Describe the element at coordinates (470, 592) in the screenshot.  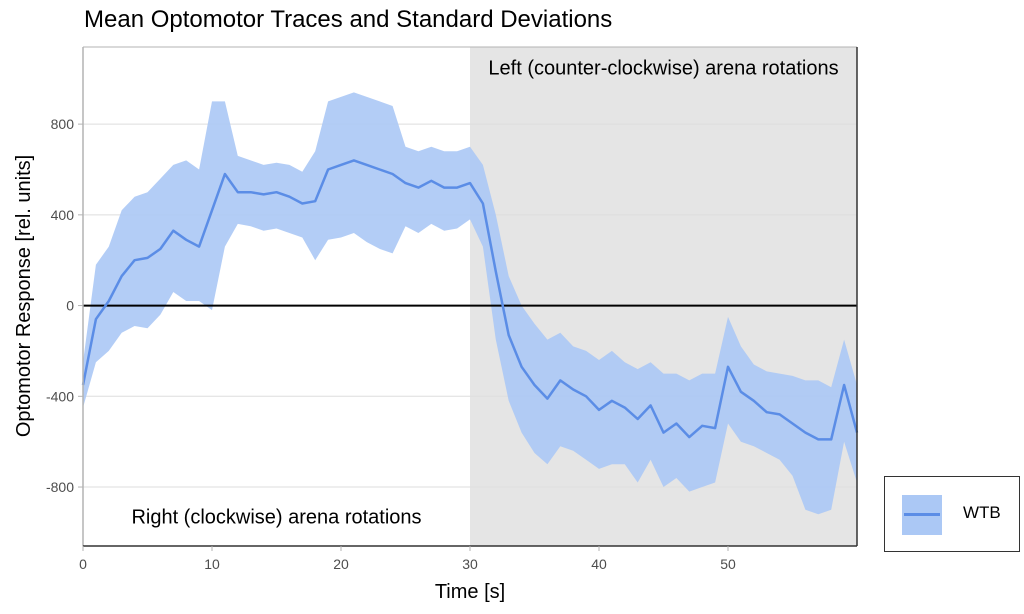
I see `x-axis-title: Time [s]` at that location.